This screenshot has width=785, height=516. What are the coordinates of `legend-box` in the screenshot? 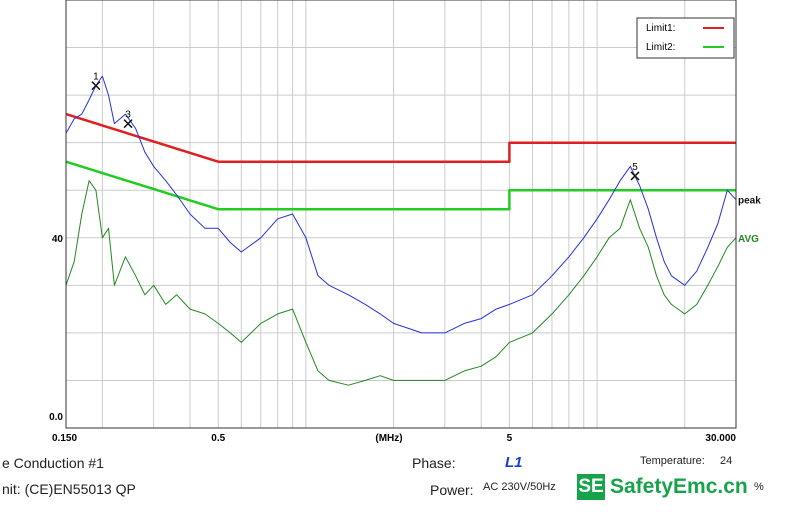 It's located at (685, 38).